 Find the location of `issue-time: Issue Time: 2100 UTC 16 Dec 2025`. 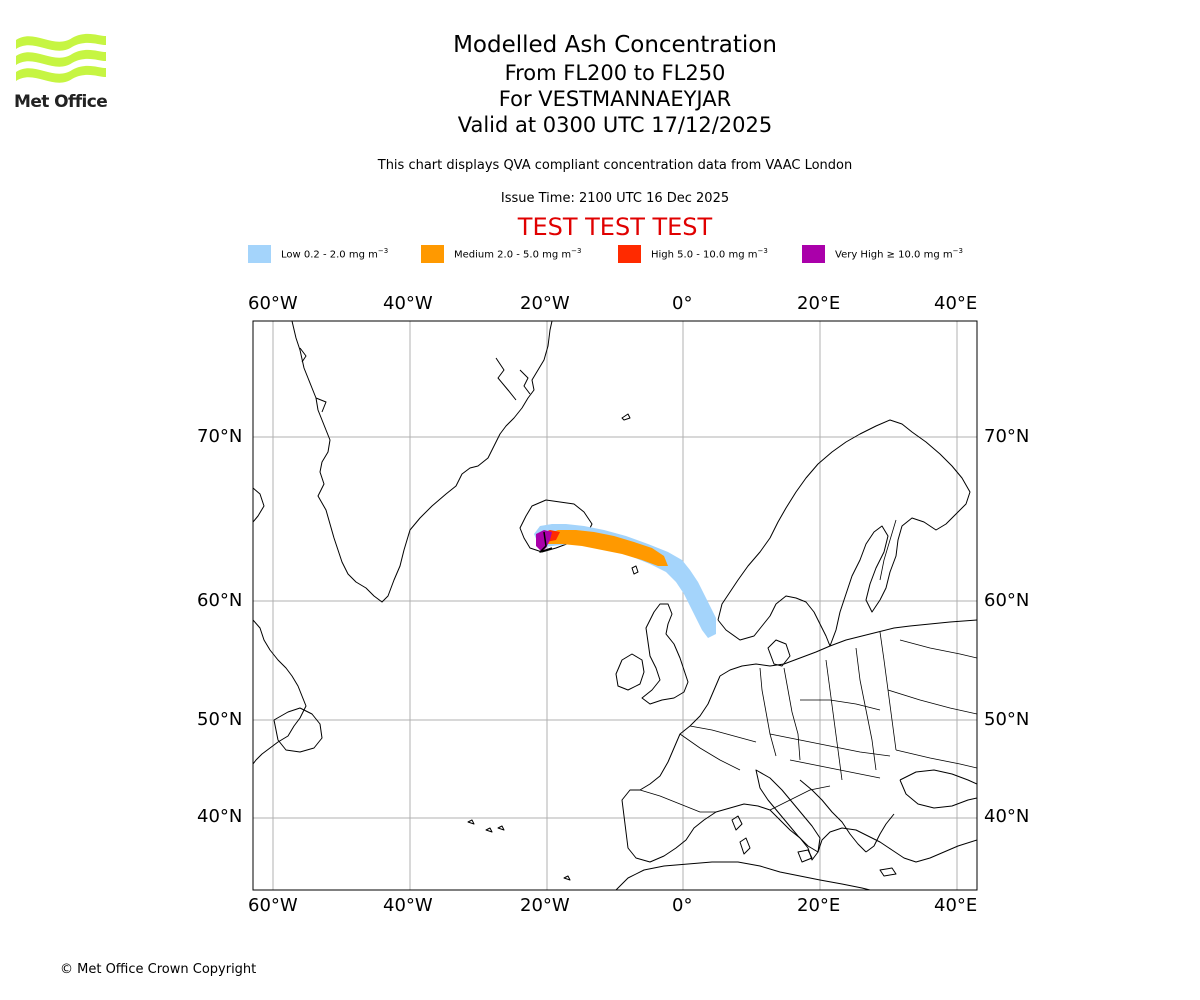

issue-time: Issue Time: 2100 UTC 16 Dec 2025 is located at coordinates (615, 198).